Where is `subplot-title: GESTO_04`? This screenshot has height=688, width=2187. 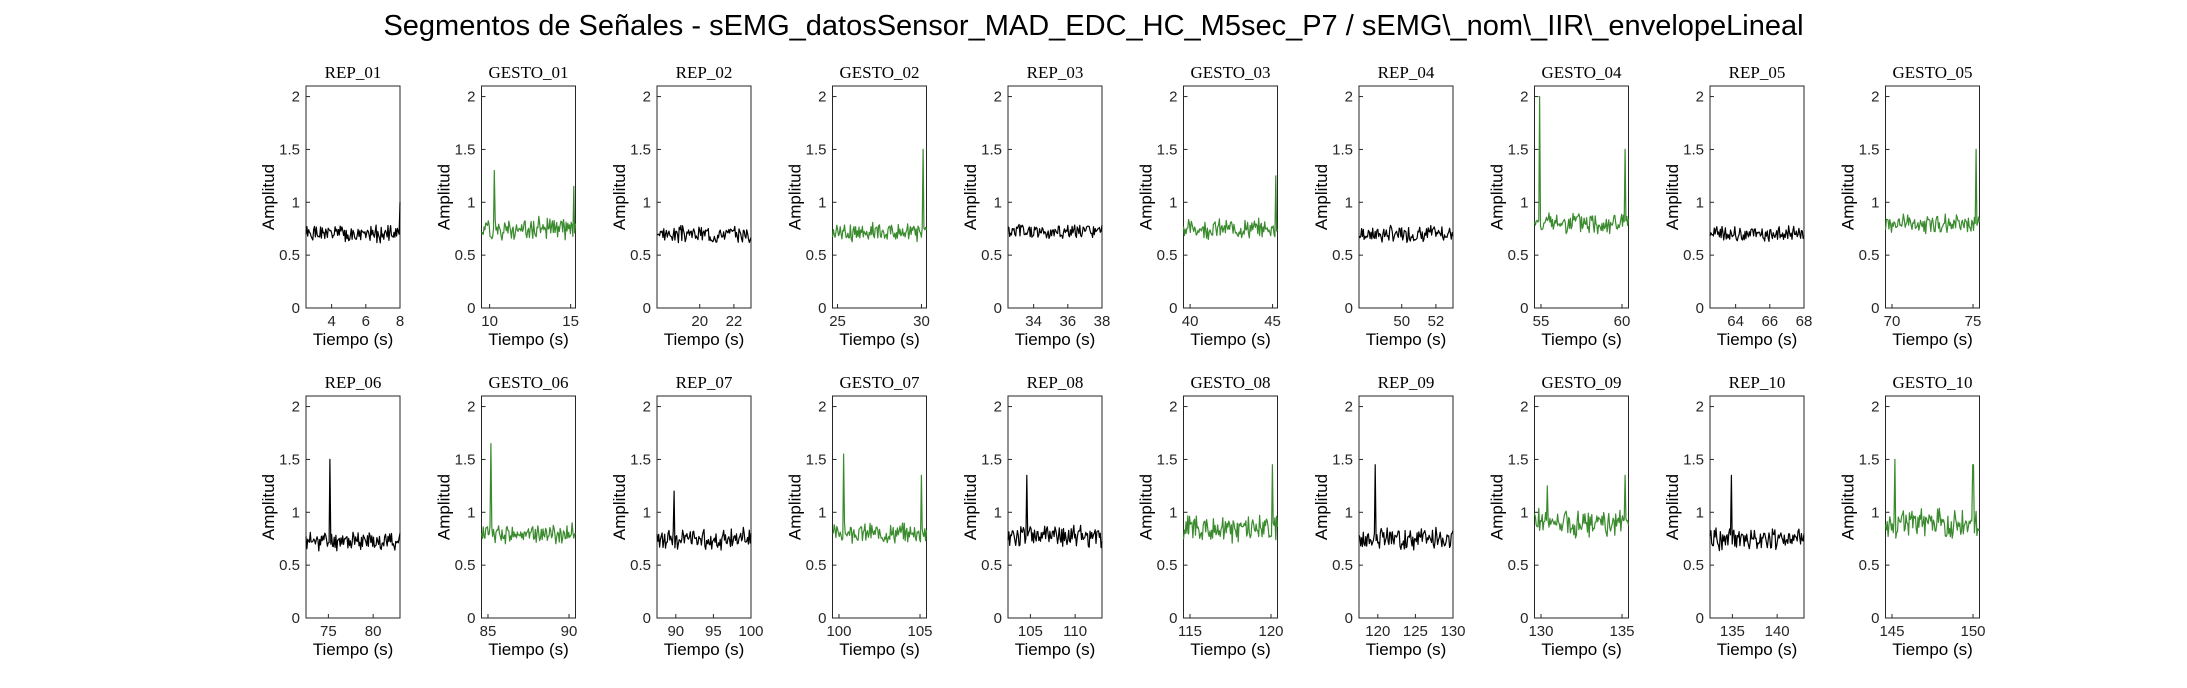
subplot-title: GESTO_04 is located at coordinates (1582, 72).